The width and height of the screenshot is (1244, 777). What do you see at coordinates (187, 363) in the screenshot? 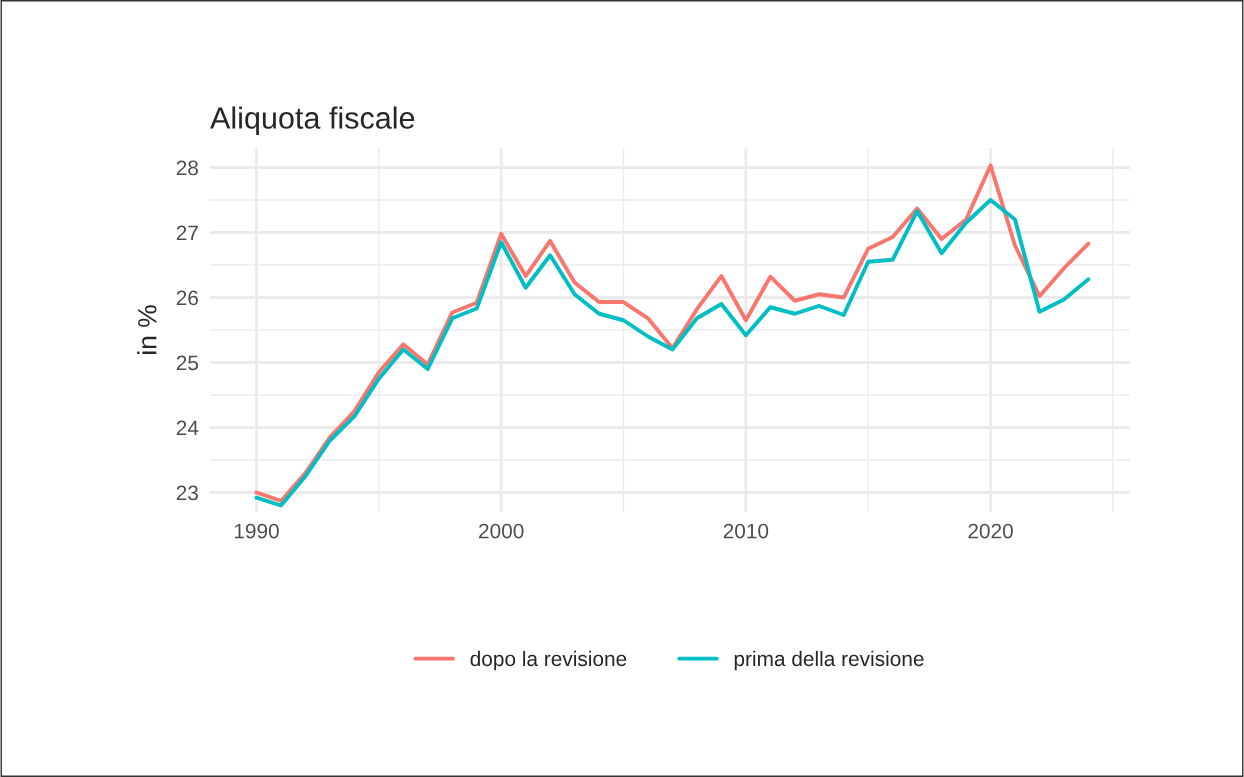
I see `y-tick-label: 25` at bounding box center [187, 363].